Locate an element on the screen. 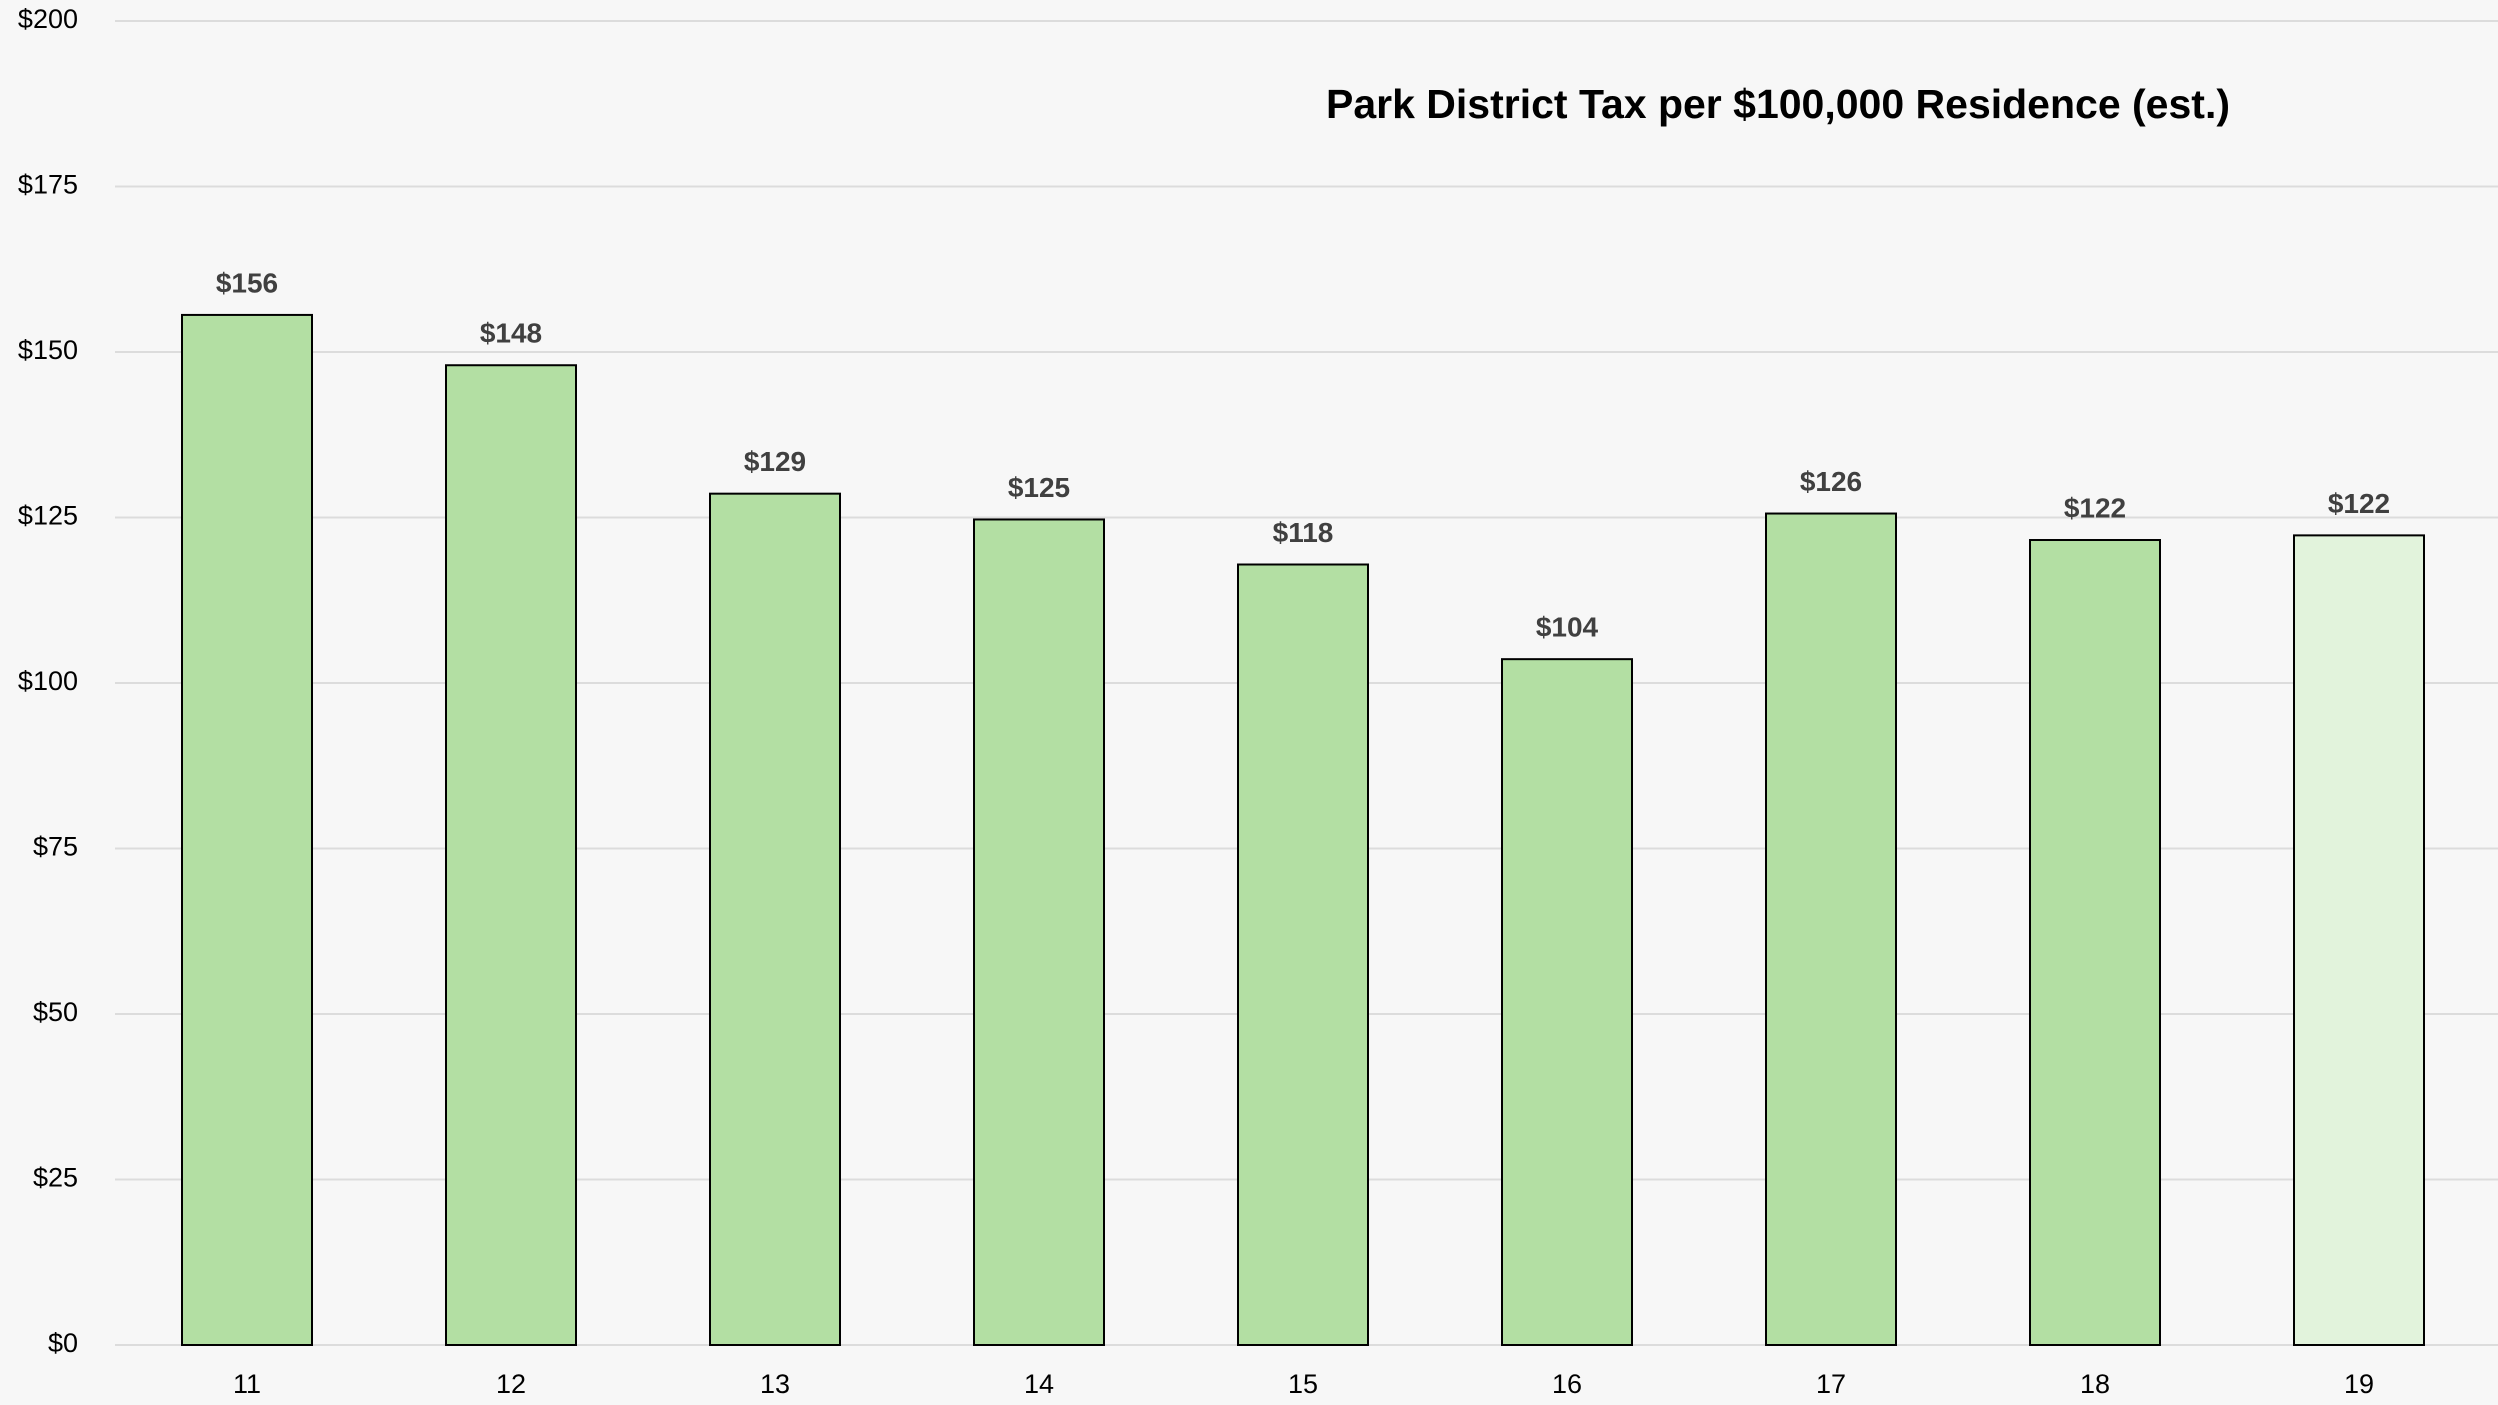 The image size is (2498, 1405). x-tick-label: 15 is located at coordinates (1303, 1384).